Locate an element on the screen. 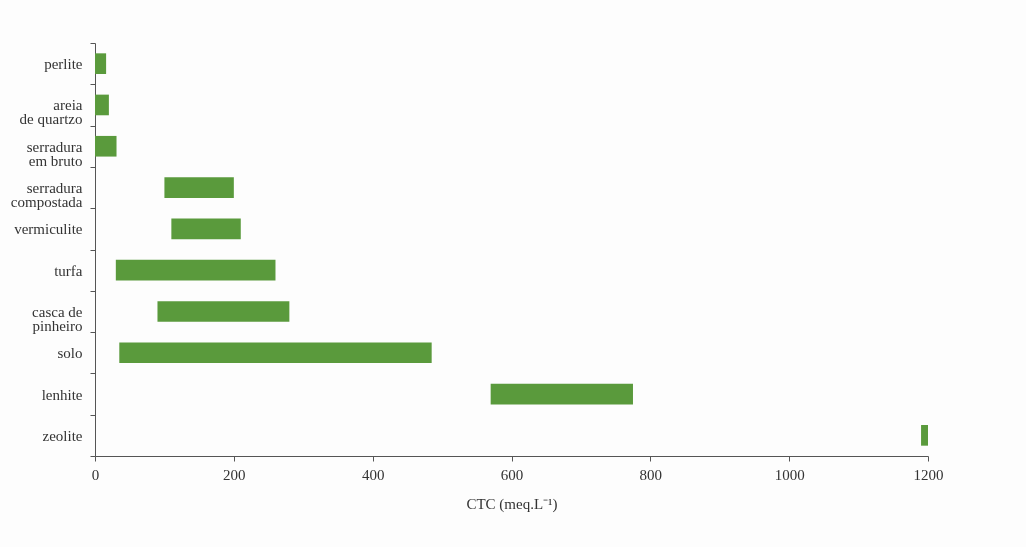  y-tick-label: serradura compostada is located at coordinates (46, 195).